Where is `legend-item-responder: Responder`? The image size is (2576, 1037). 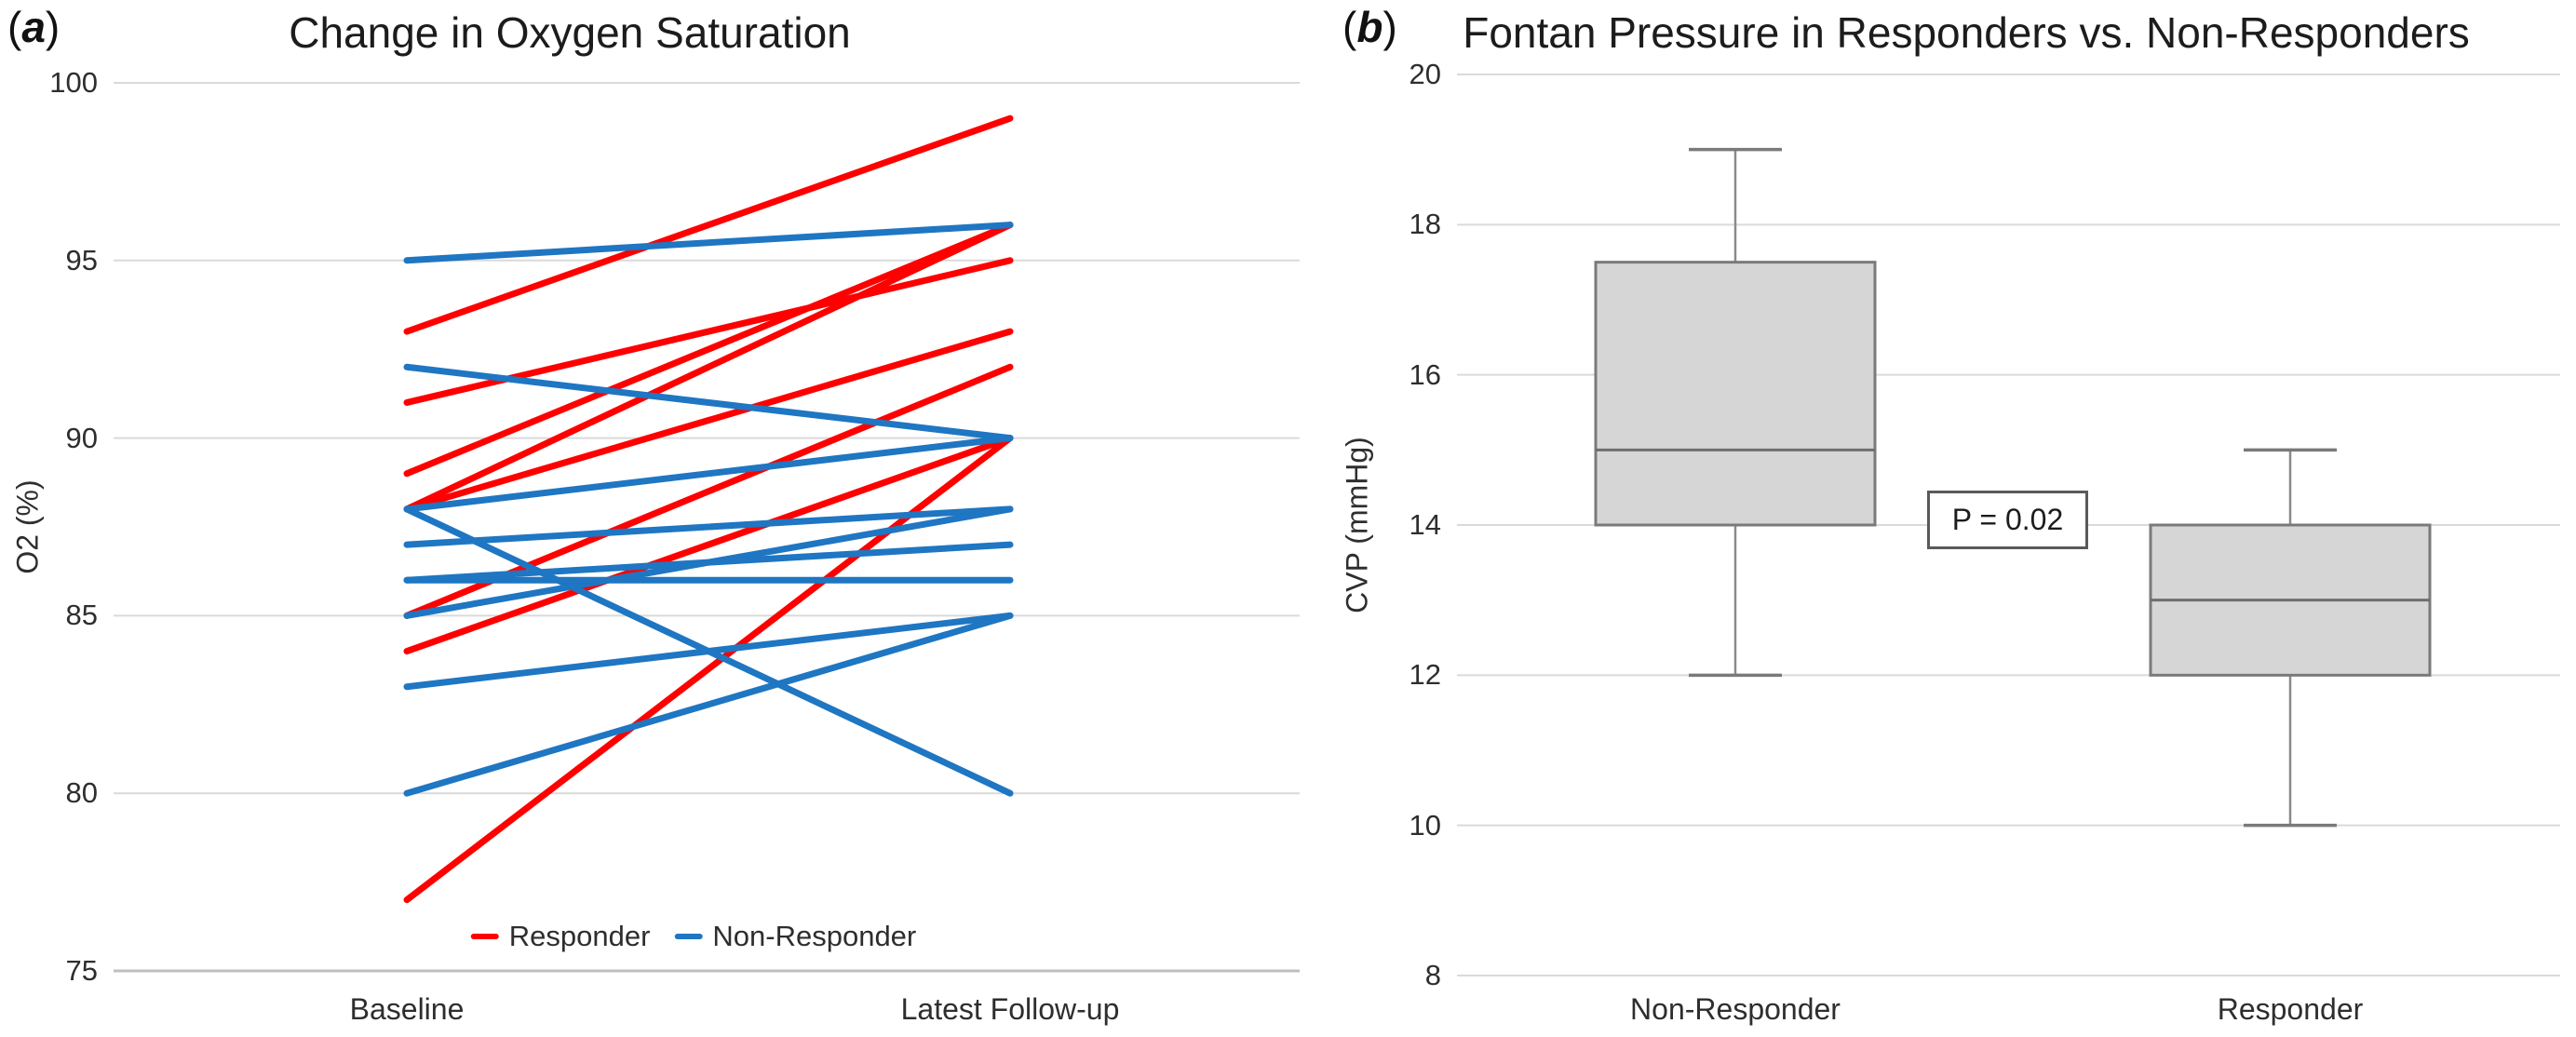 legend-item-responder: Responder is located at coordinates (560, 936).